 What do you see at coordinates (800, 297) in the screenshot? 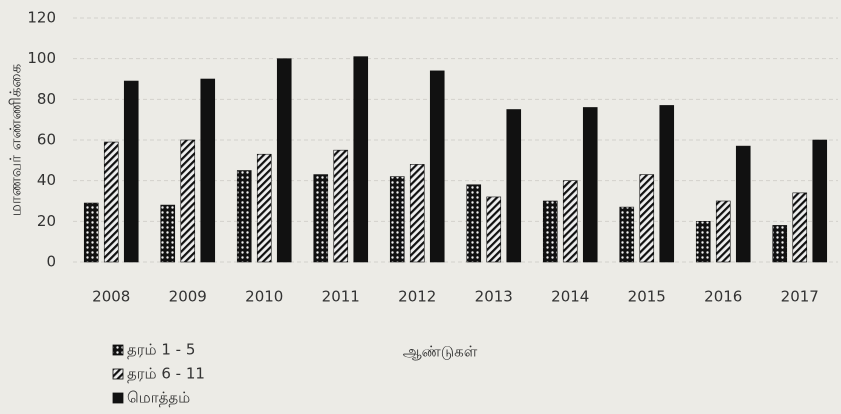
I see `x-tick-label: 2017` at bounding box center [800, 297].